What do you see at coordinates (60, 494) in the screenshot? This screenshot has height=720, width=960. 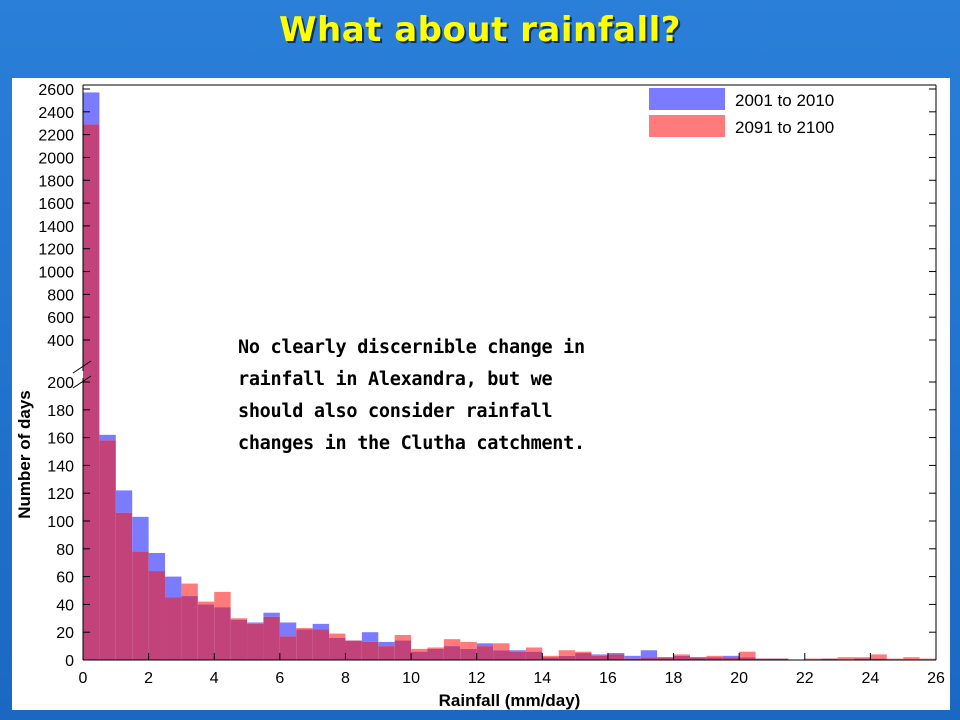 I see `y-tick-label: 120` at bounding box center [60, 494].